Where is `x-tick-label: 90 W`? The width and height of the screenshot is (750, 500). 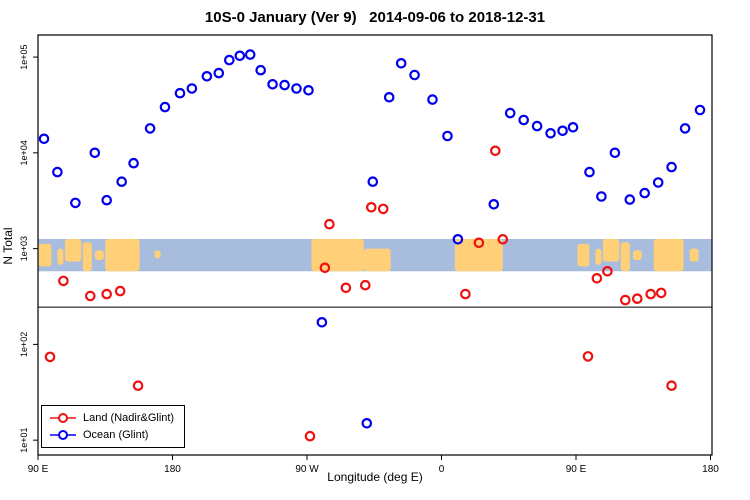 x-tick-label: 90 W is located at coordinates (307, 469).